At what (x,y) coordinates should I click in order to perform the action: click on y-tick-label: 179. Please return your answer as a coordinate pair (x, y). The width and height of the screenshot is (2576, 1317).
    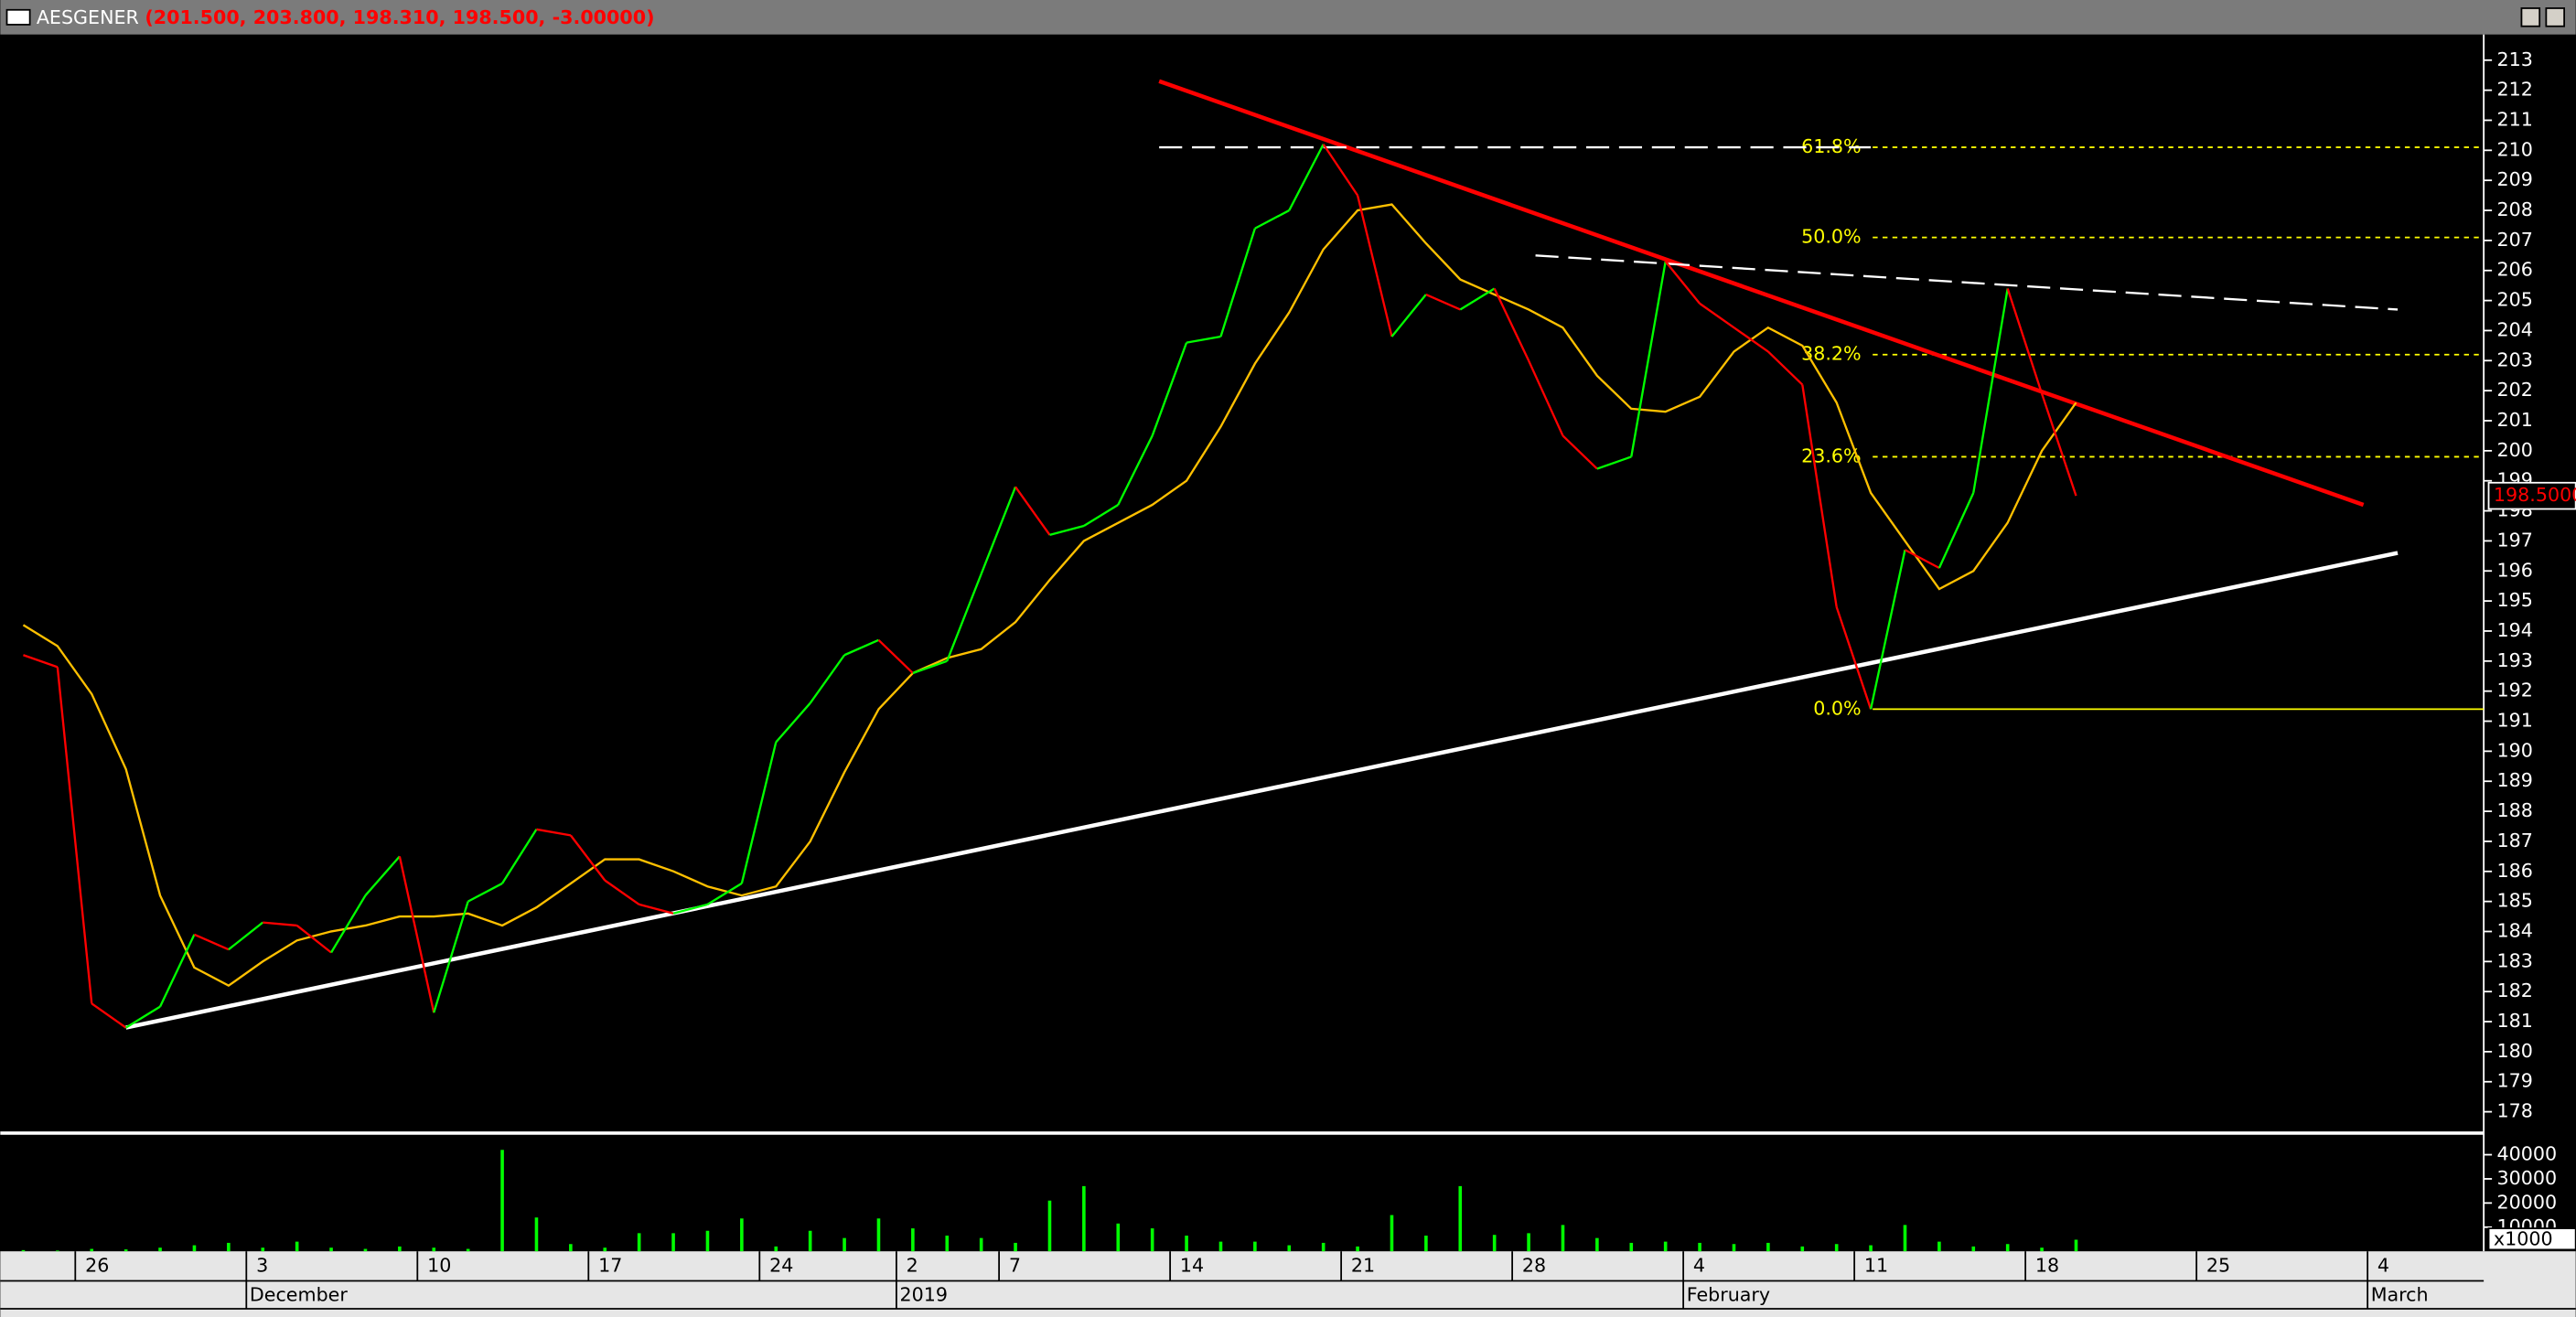
    Looking at the image, I should click on (2514, 1081).